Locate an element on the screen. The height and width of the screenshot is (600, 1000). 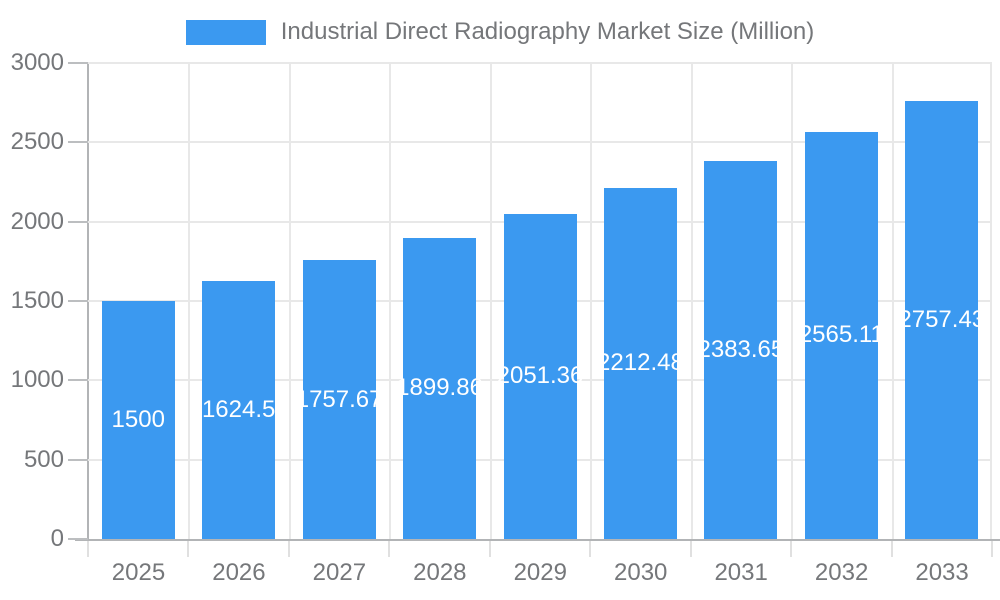
bar-value-label: 1899.86 is located at coordinates (439, 388).